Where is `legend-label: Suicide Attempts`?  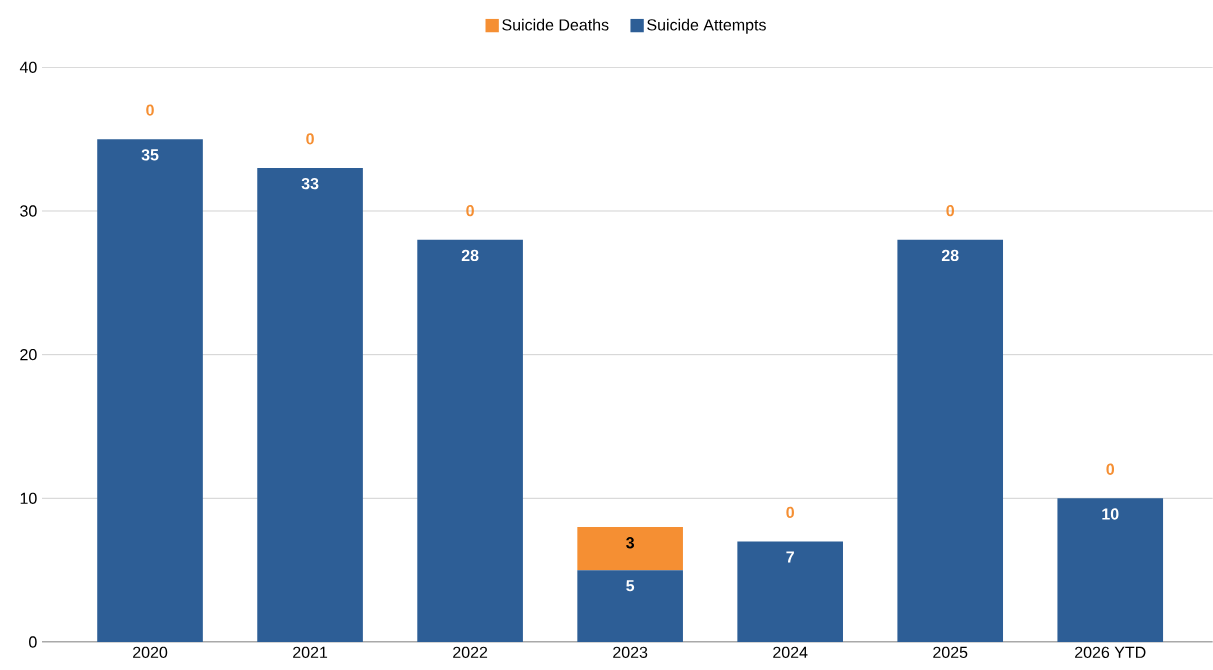 legend-label: Suicide Attempts is located at coordinates (706, 26).